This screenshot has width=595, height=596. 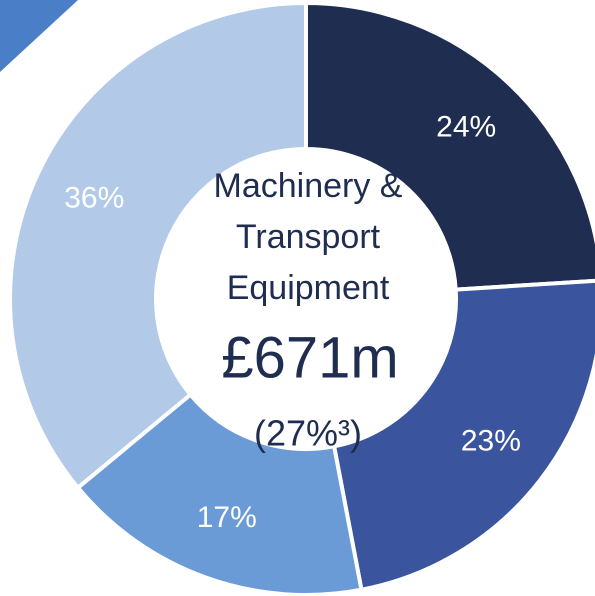 What do you see at coordinates (308, 186) in the screenshot?
I see `center-title: Machinery &` at bounding box center [308, 186].